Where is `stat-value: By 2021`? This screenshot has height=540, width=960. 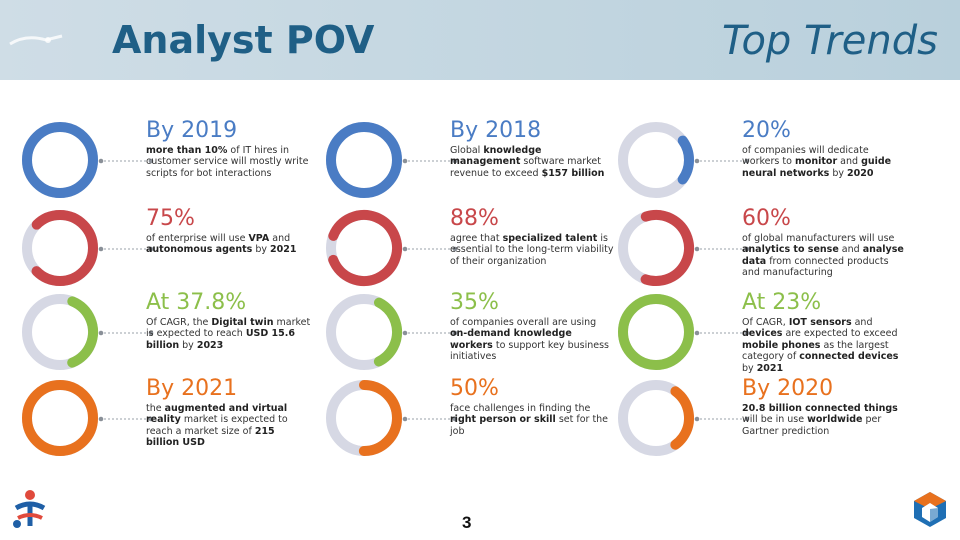
stat-value: By 2021 is located at coordinates (192, 388).